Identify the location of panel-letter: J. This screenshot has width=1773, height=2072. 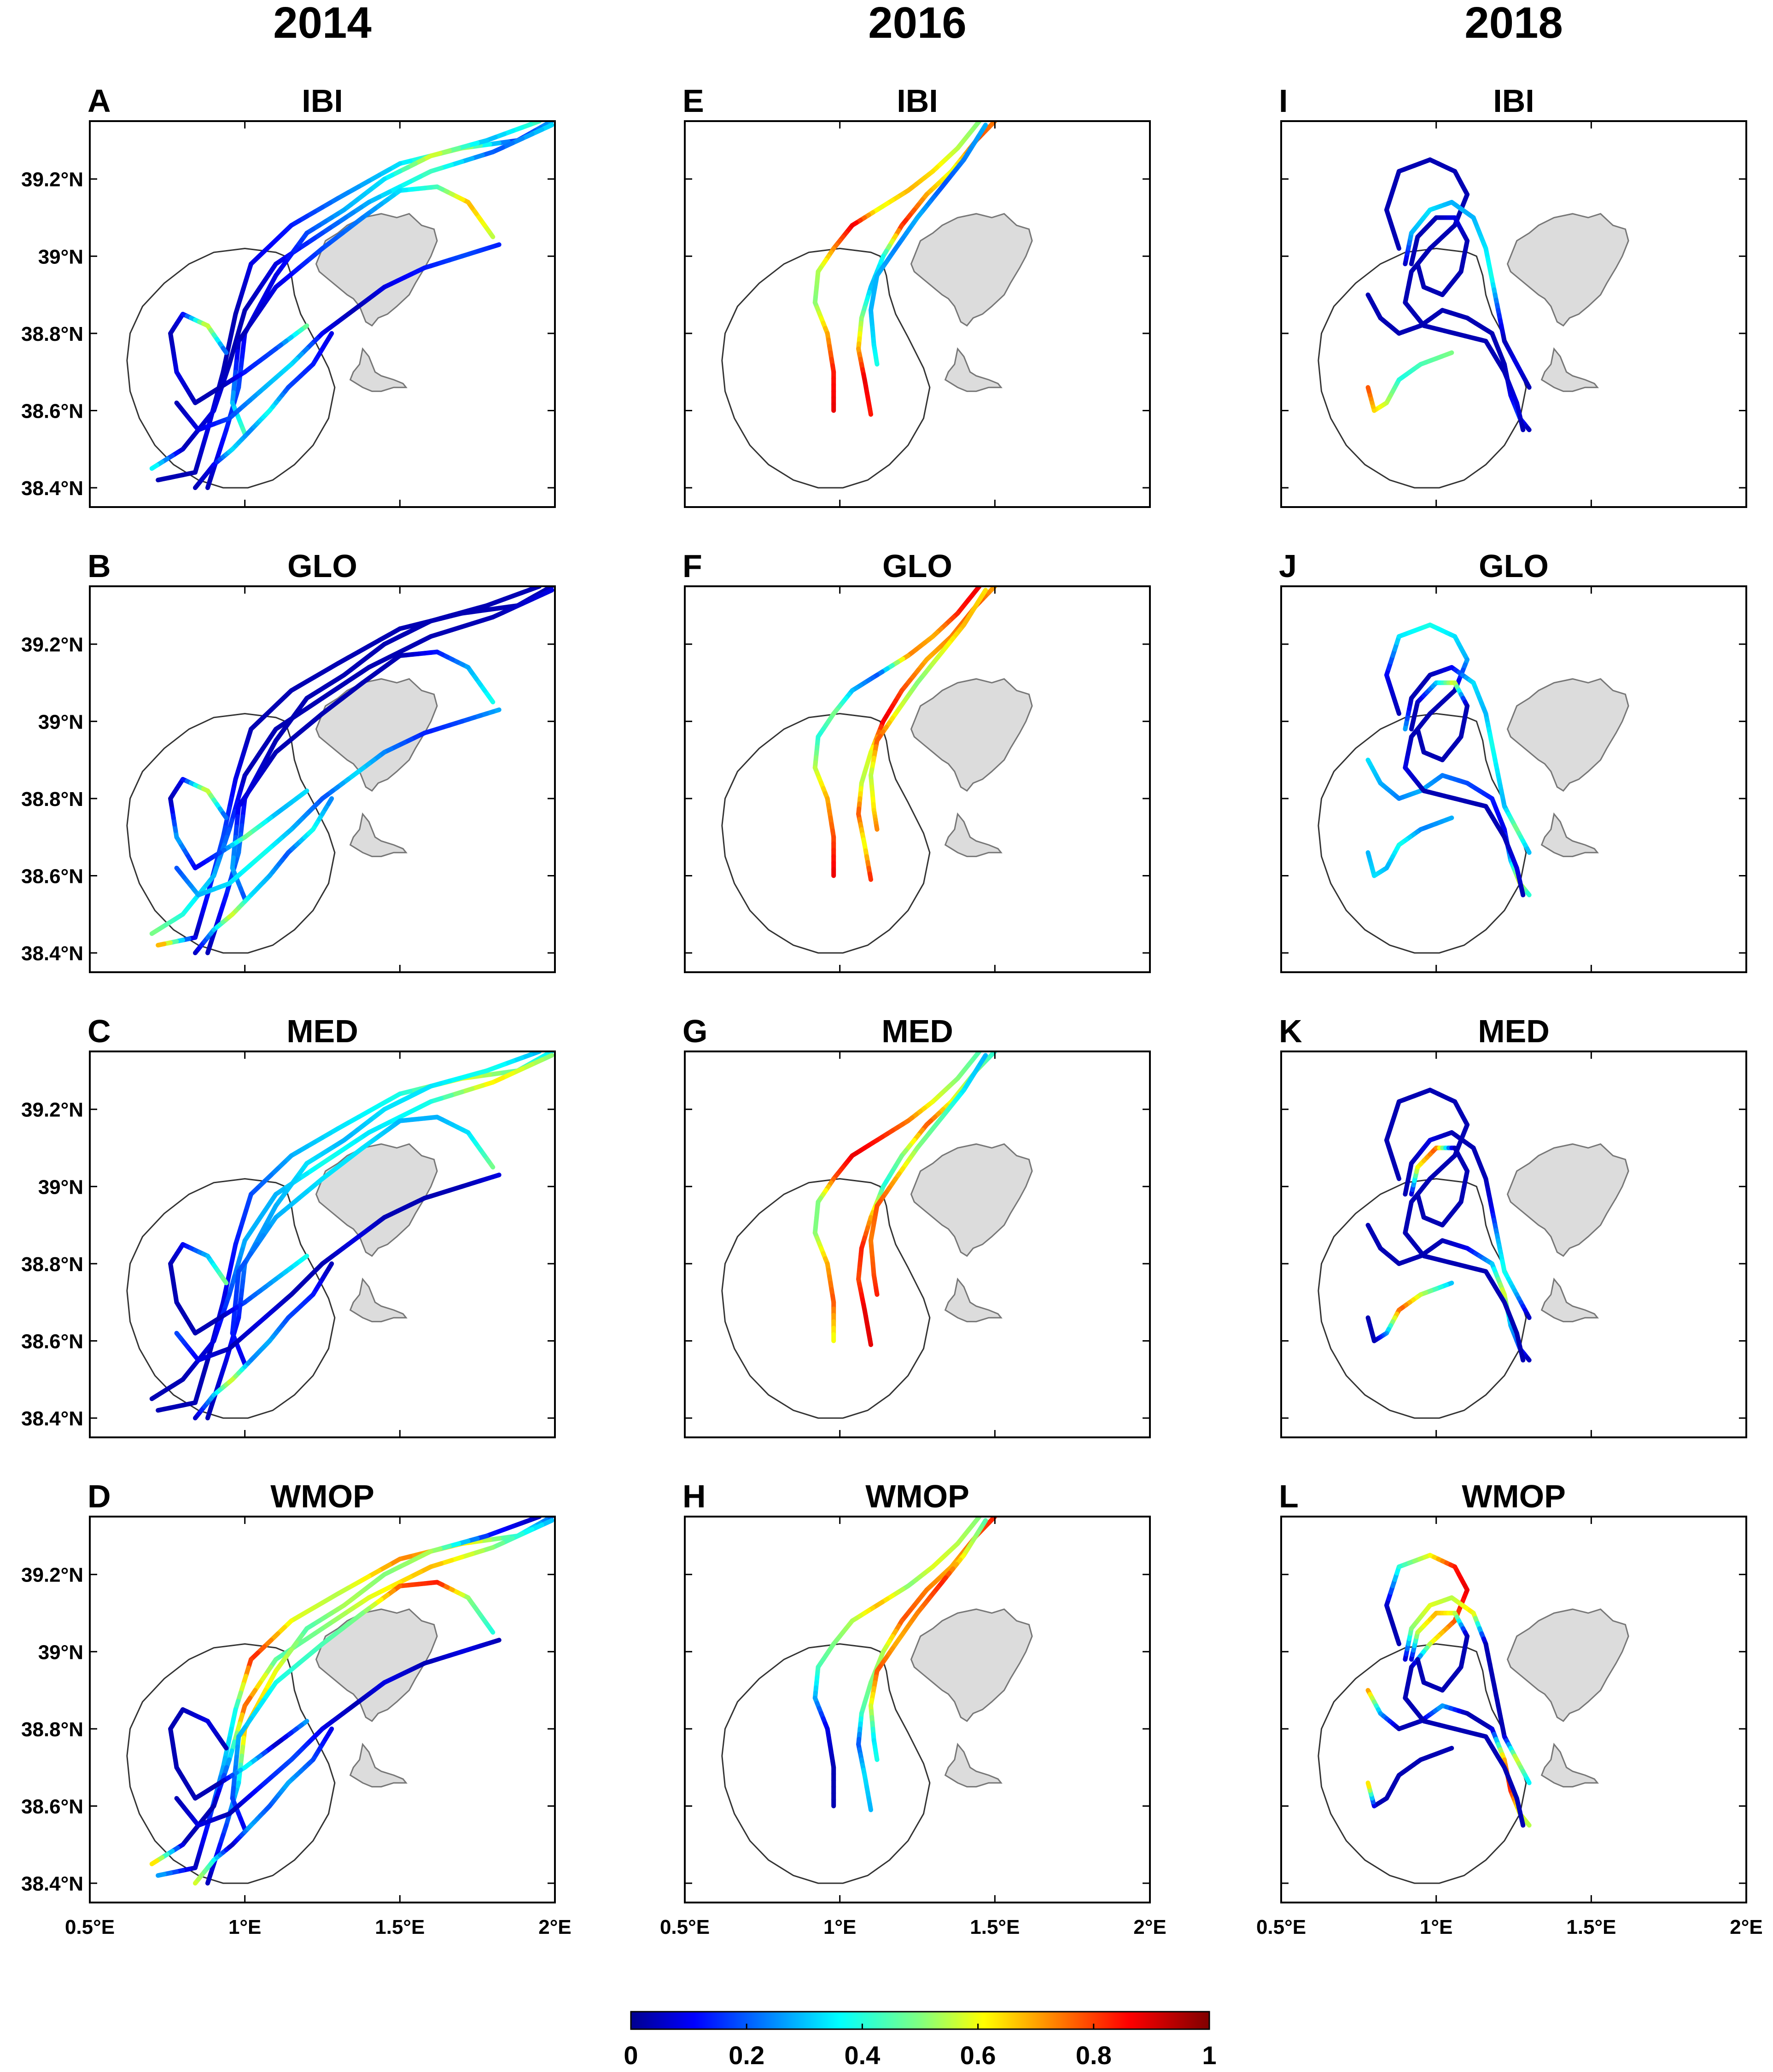
(1288, 566).